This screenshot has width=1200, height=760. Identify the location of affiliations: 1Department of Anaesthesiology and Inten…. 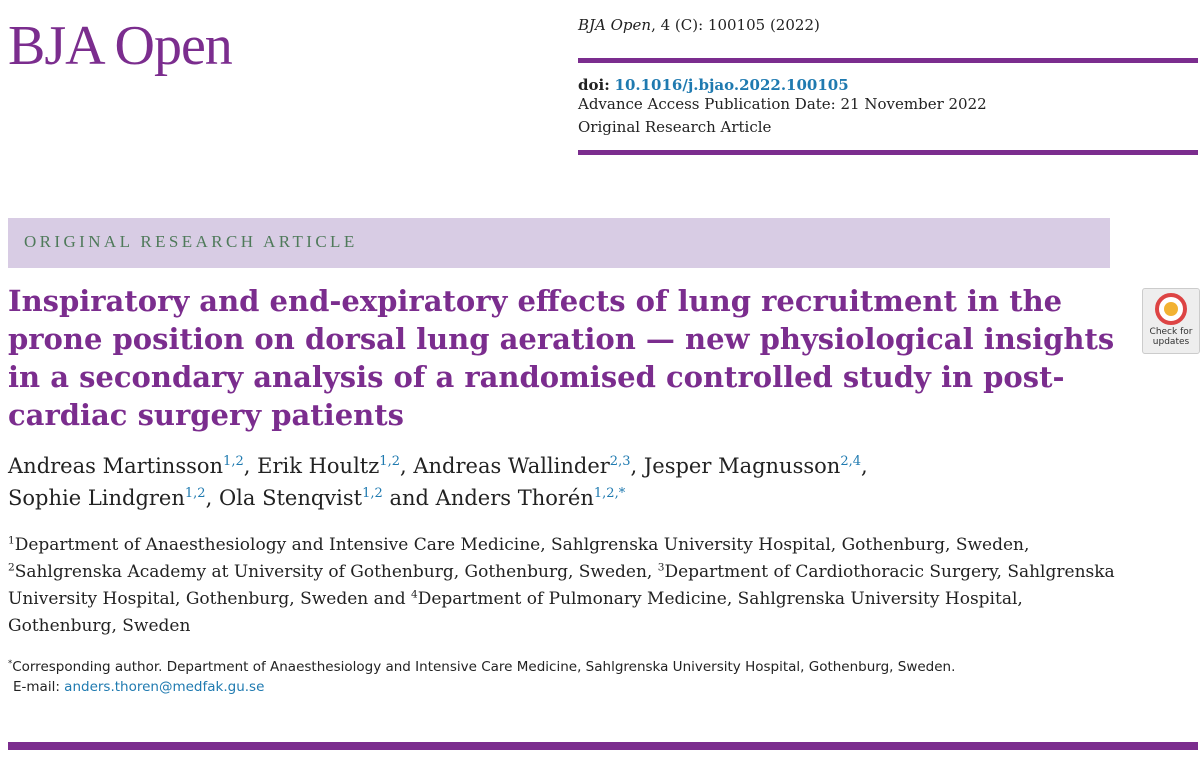
(563, 586).